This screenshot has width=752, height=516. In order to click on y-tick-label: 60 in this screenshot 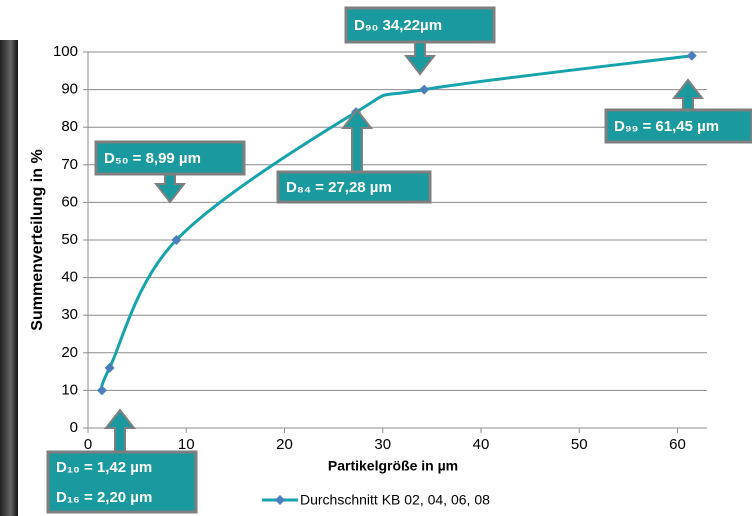, I will do `click(69, 201)`.